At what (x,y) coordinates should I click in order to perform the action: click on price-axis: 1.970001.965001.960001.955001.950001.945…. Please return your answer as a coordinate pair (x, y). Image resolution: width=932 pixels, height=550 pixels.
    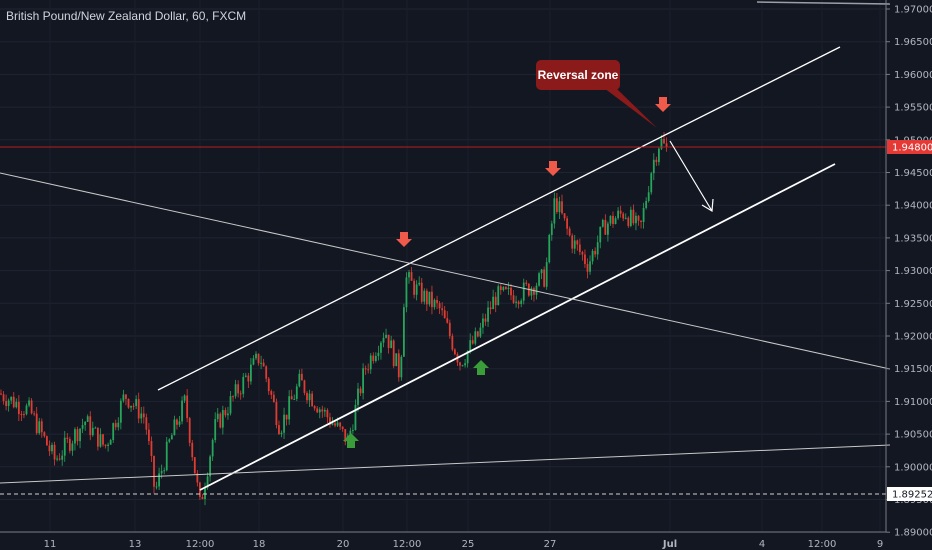
    Looking at the image, I should click on (908, 269).